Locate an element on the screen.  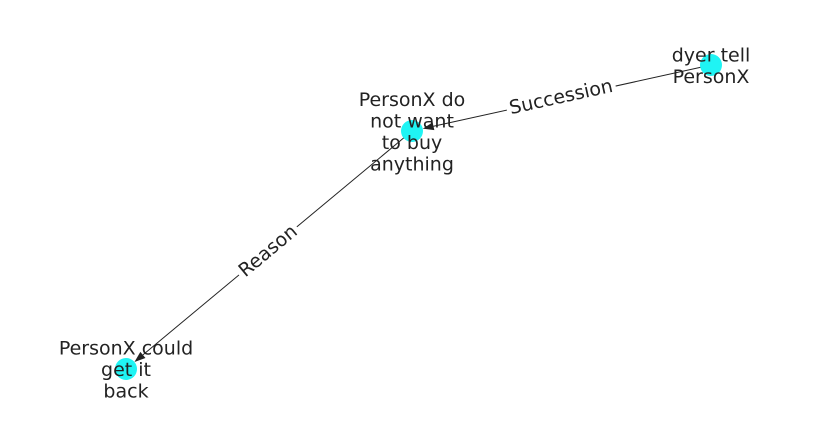
node-label-line: get it is located at coordinates (126, 370).